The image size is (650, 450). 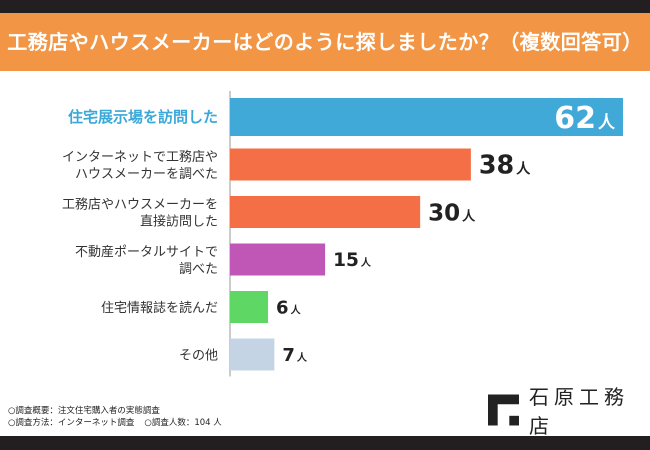 What do you see at coordinates (198, 269) in the screenshot?
I see `category-label: 調べた` at bounding box center [198, 269].